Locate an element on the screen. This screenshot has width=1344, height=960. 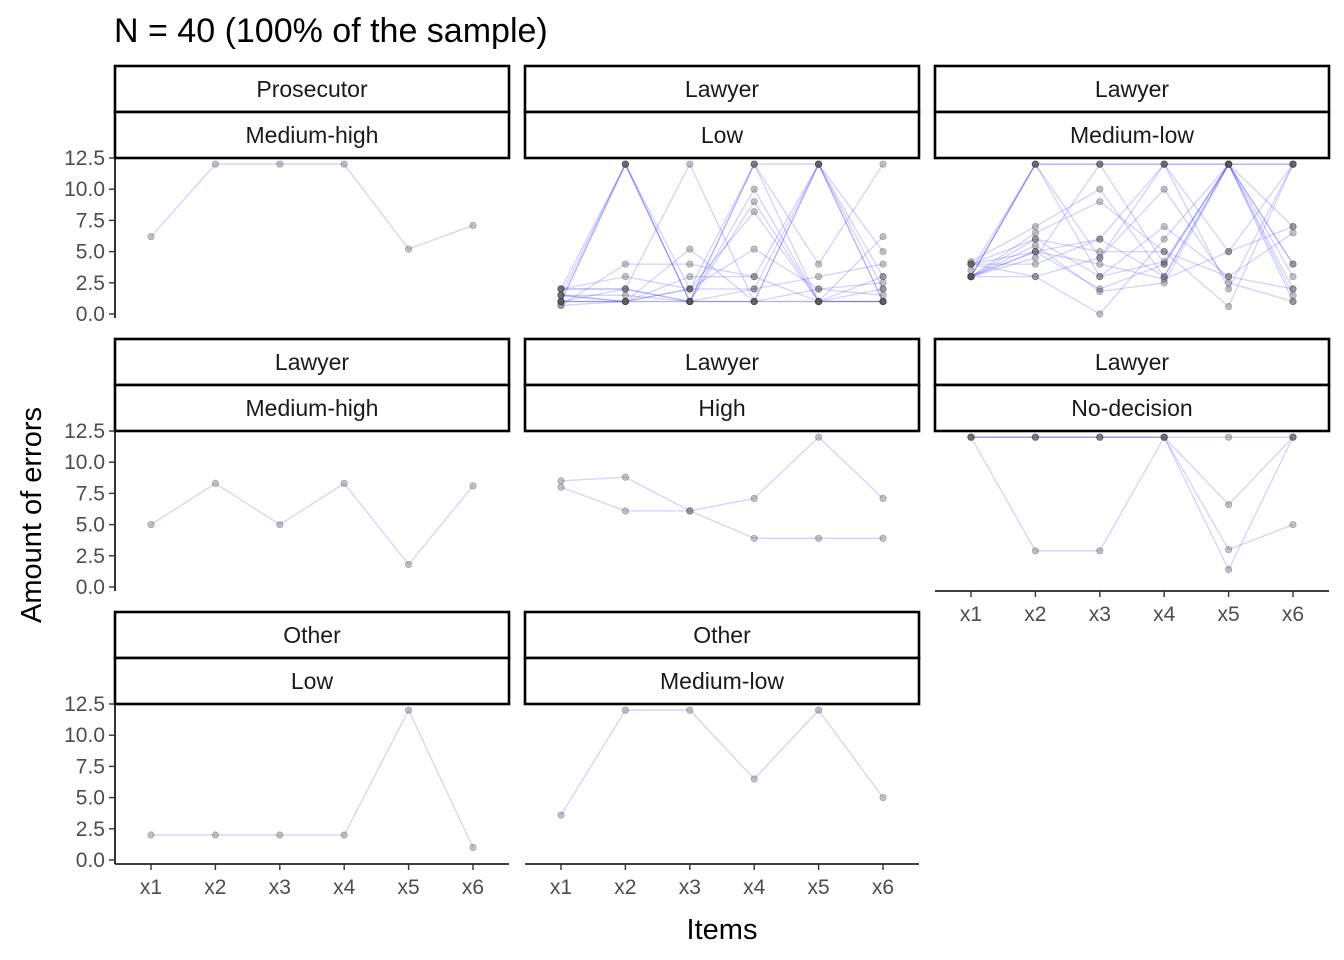
x-axis-title: Items is located at coordinates (722, 930).